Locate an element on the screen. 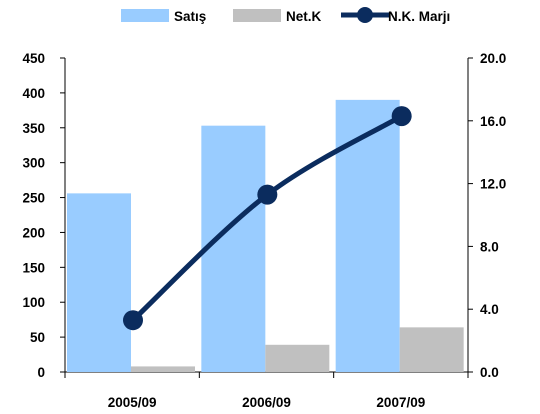 This screenshot has width=540, height=414. y-right-tick-label: 16.0 is located at coordinates (493, 121).